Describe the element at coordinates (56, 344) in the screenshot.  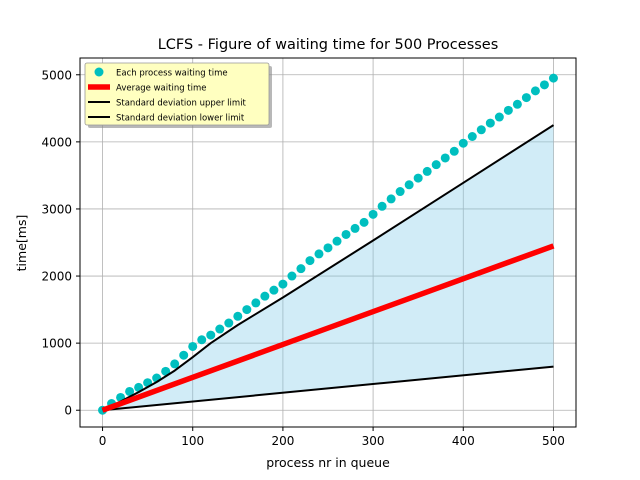
I see `y-tick-label: 1000` at that location.